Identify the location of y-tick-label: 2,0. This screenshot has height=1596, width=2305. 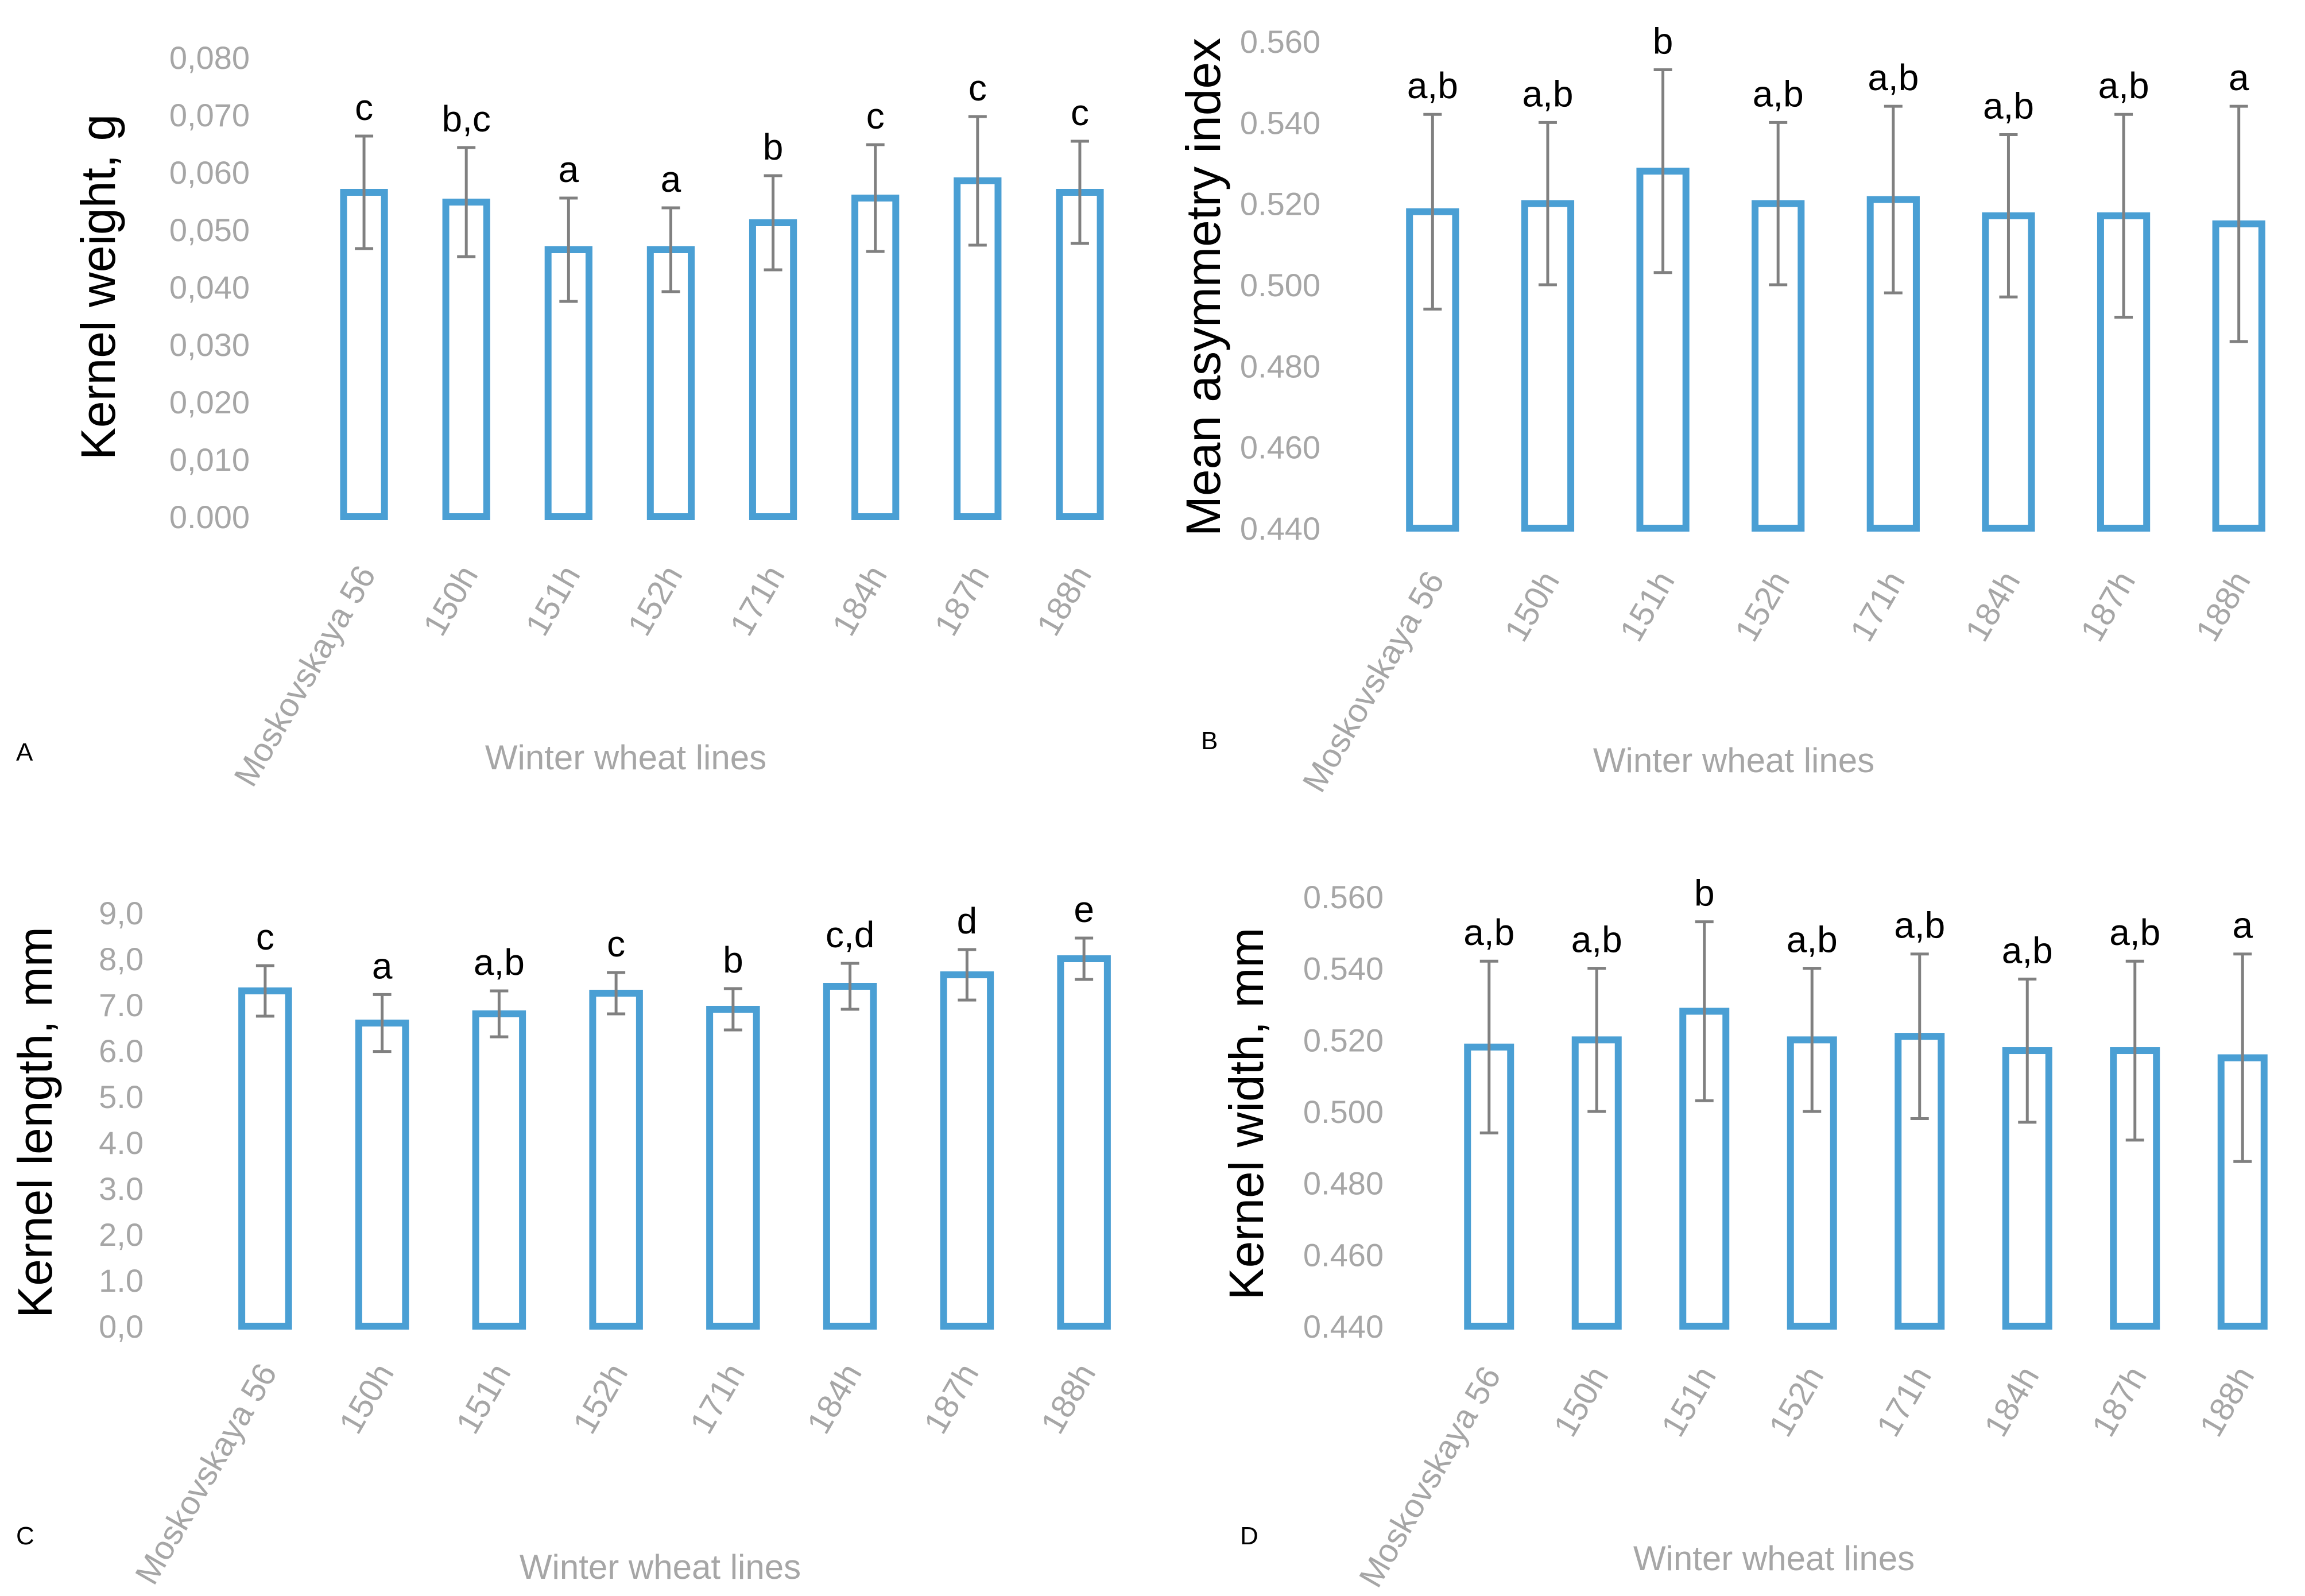
(121, 1235).